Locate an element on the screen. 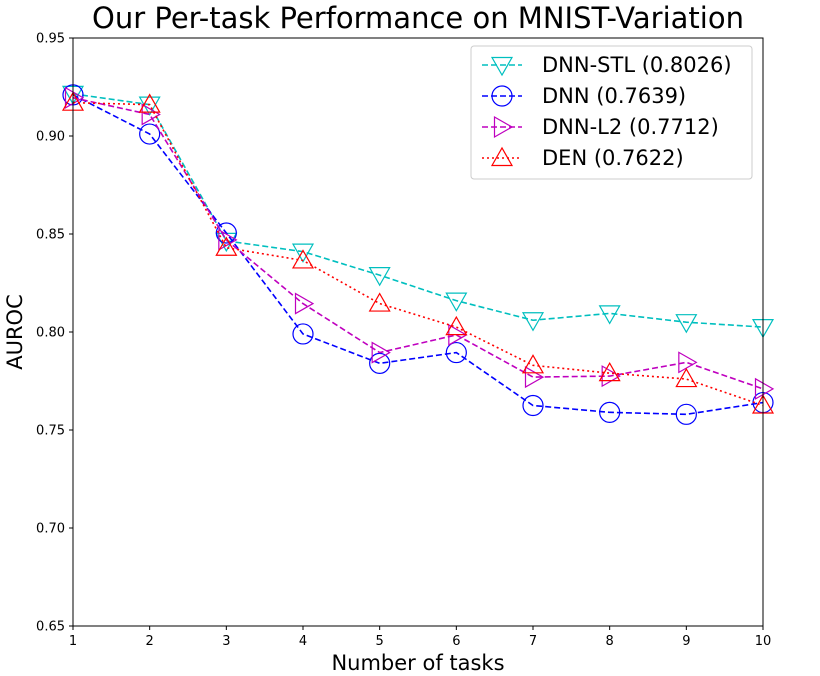  x-tick-label: 7 is located at coordinates (533, 641).